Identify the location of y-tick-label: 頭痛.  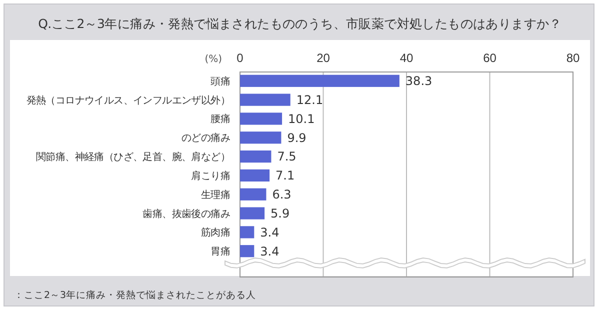
(220, 81).